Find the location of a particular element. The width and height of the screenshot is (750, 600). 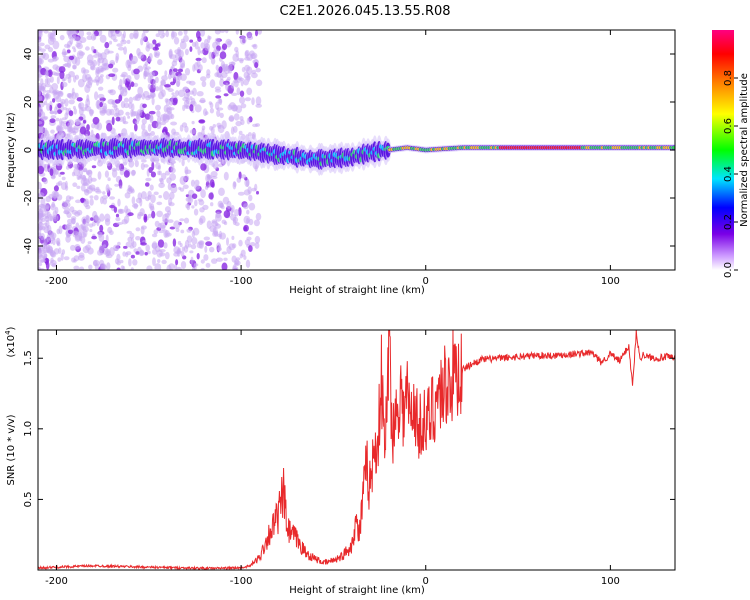

y-tick-label: -40 is located at coordinates (28, 246).